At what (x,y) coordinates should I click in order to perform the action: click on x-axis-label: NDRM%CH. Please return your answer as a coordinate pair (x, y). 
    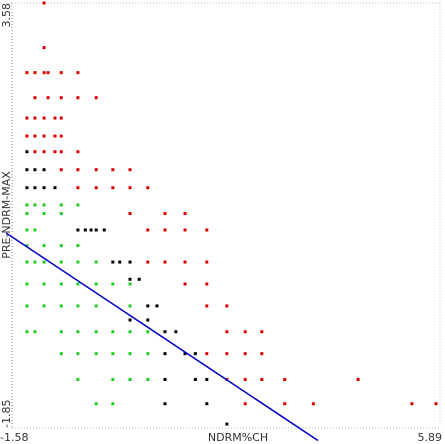
    Looking at the image, I should click on (238, 437).